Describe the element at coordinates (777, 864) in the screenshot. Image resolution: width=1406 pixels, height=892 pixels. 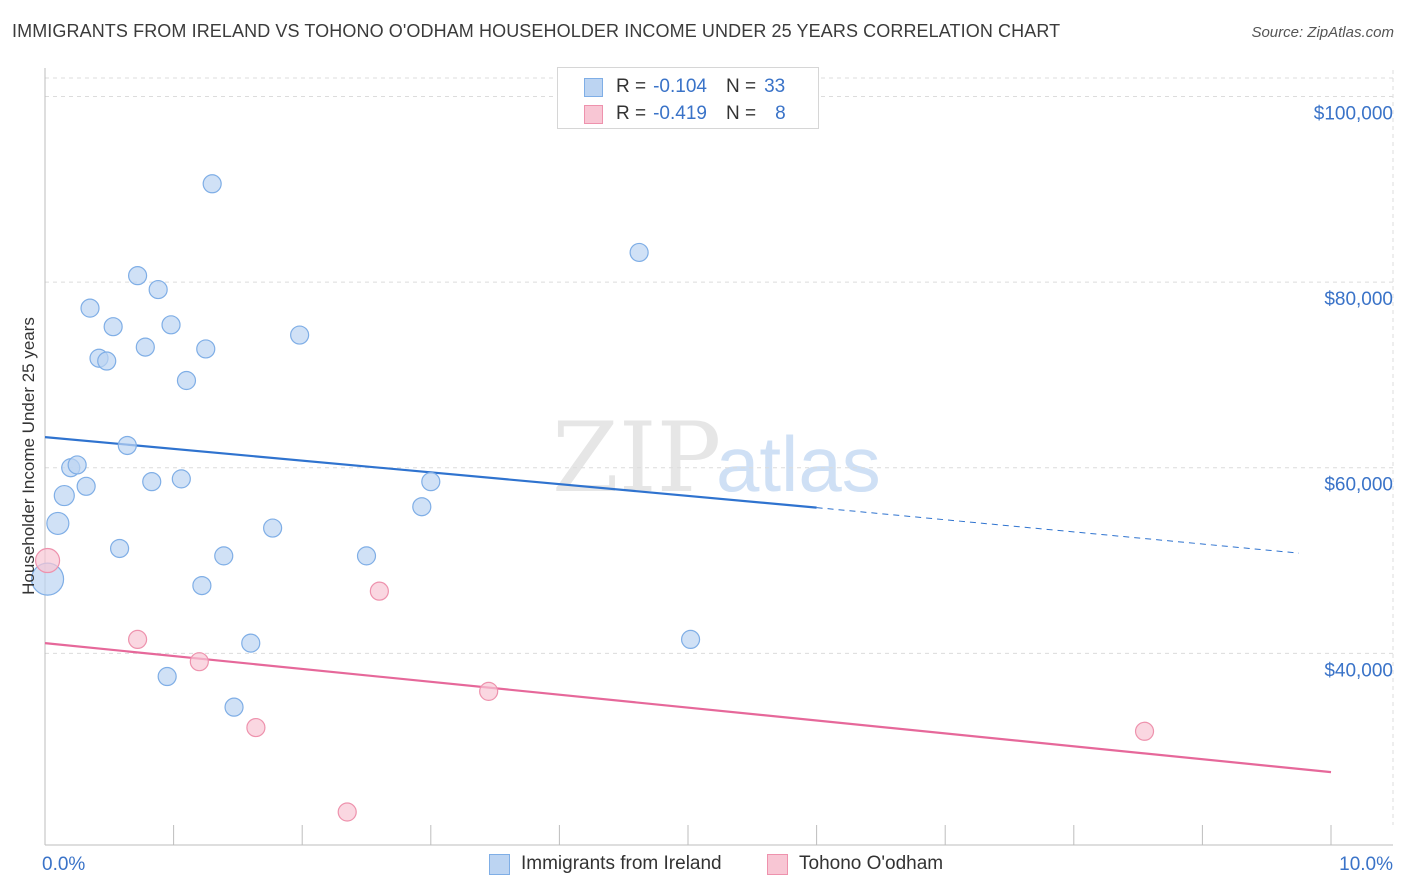
I see `tohono-legend-swatch` at that location.